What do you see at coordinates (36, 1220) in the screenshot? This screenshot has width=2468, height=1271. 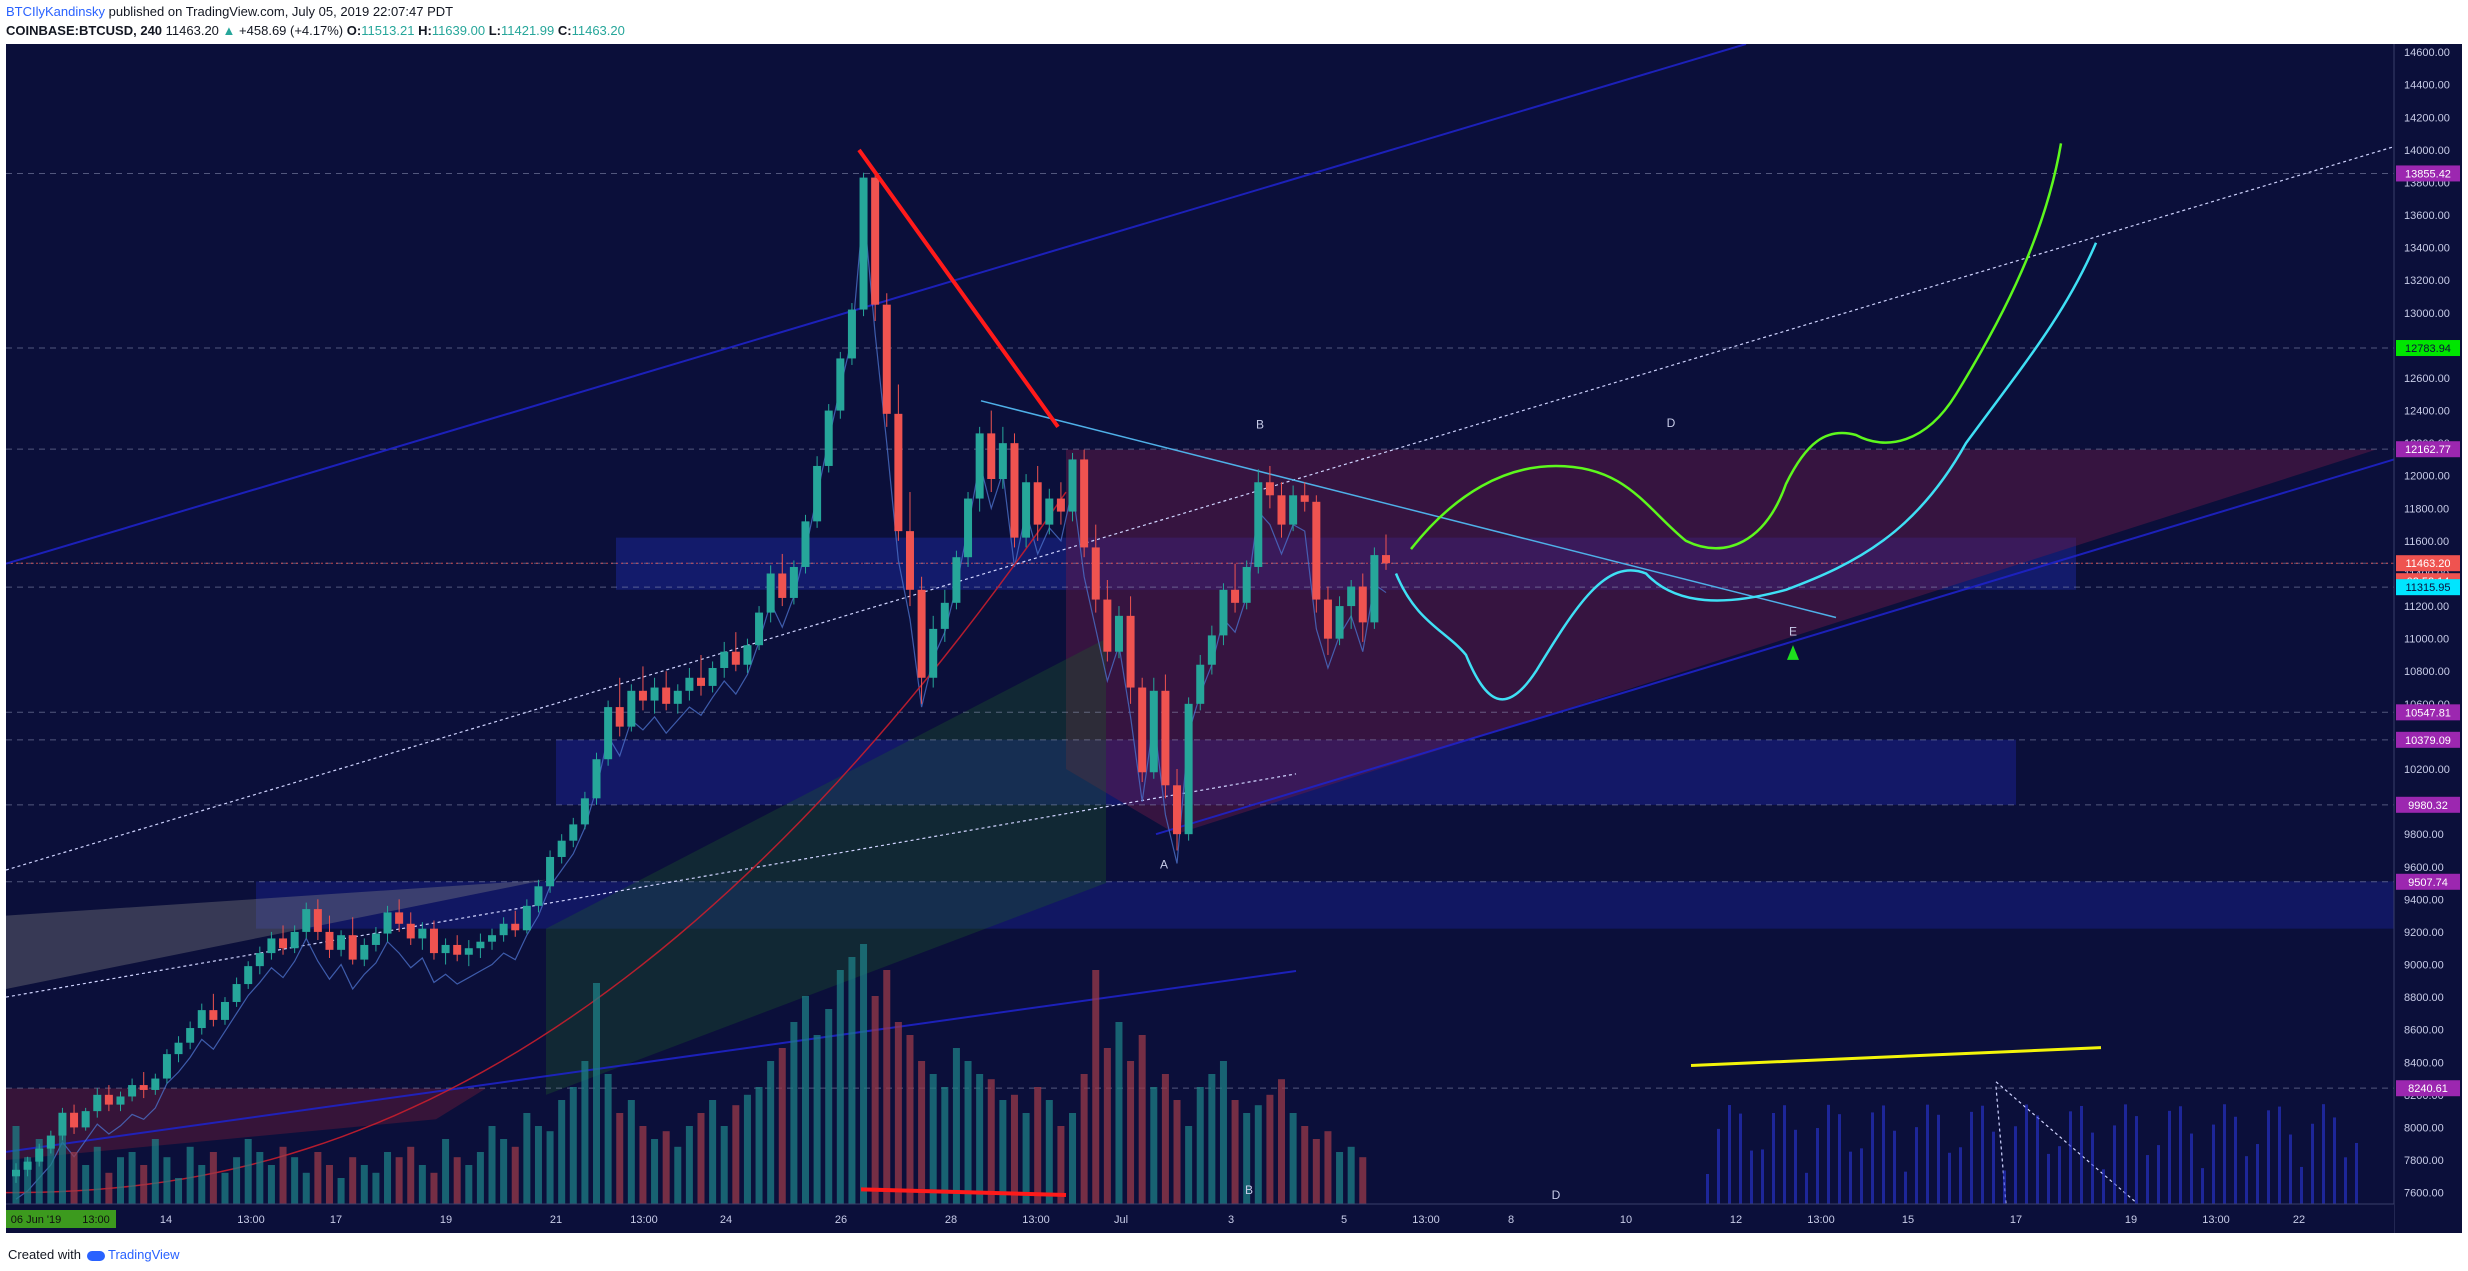 I see `x-tick-label: 06 Jun '19` at bounding box center [36, 1220].